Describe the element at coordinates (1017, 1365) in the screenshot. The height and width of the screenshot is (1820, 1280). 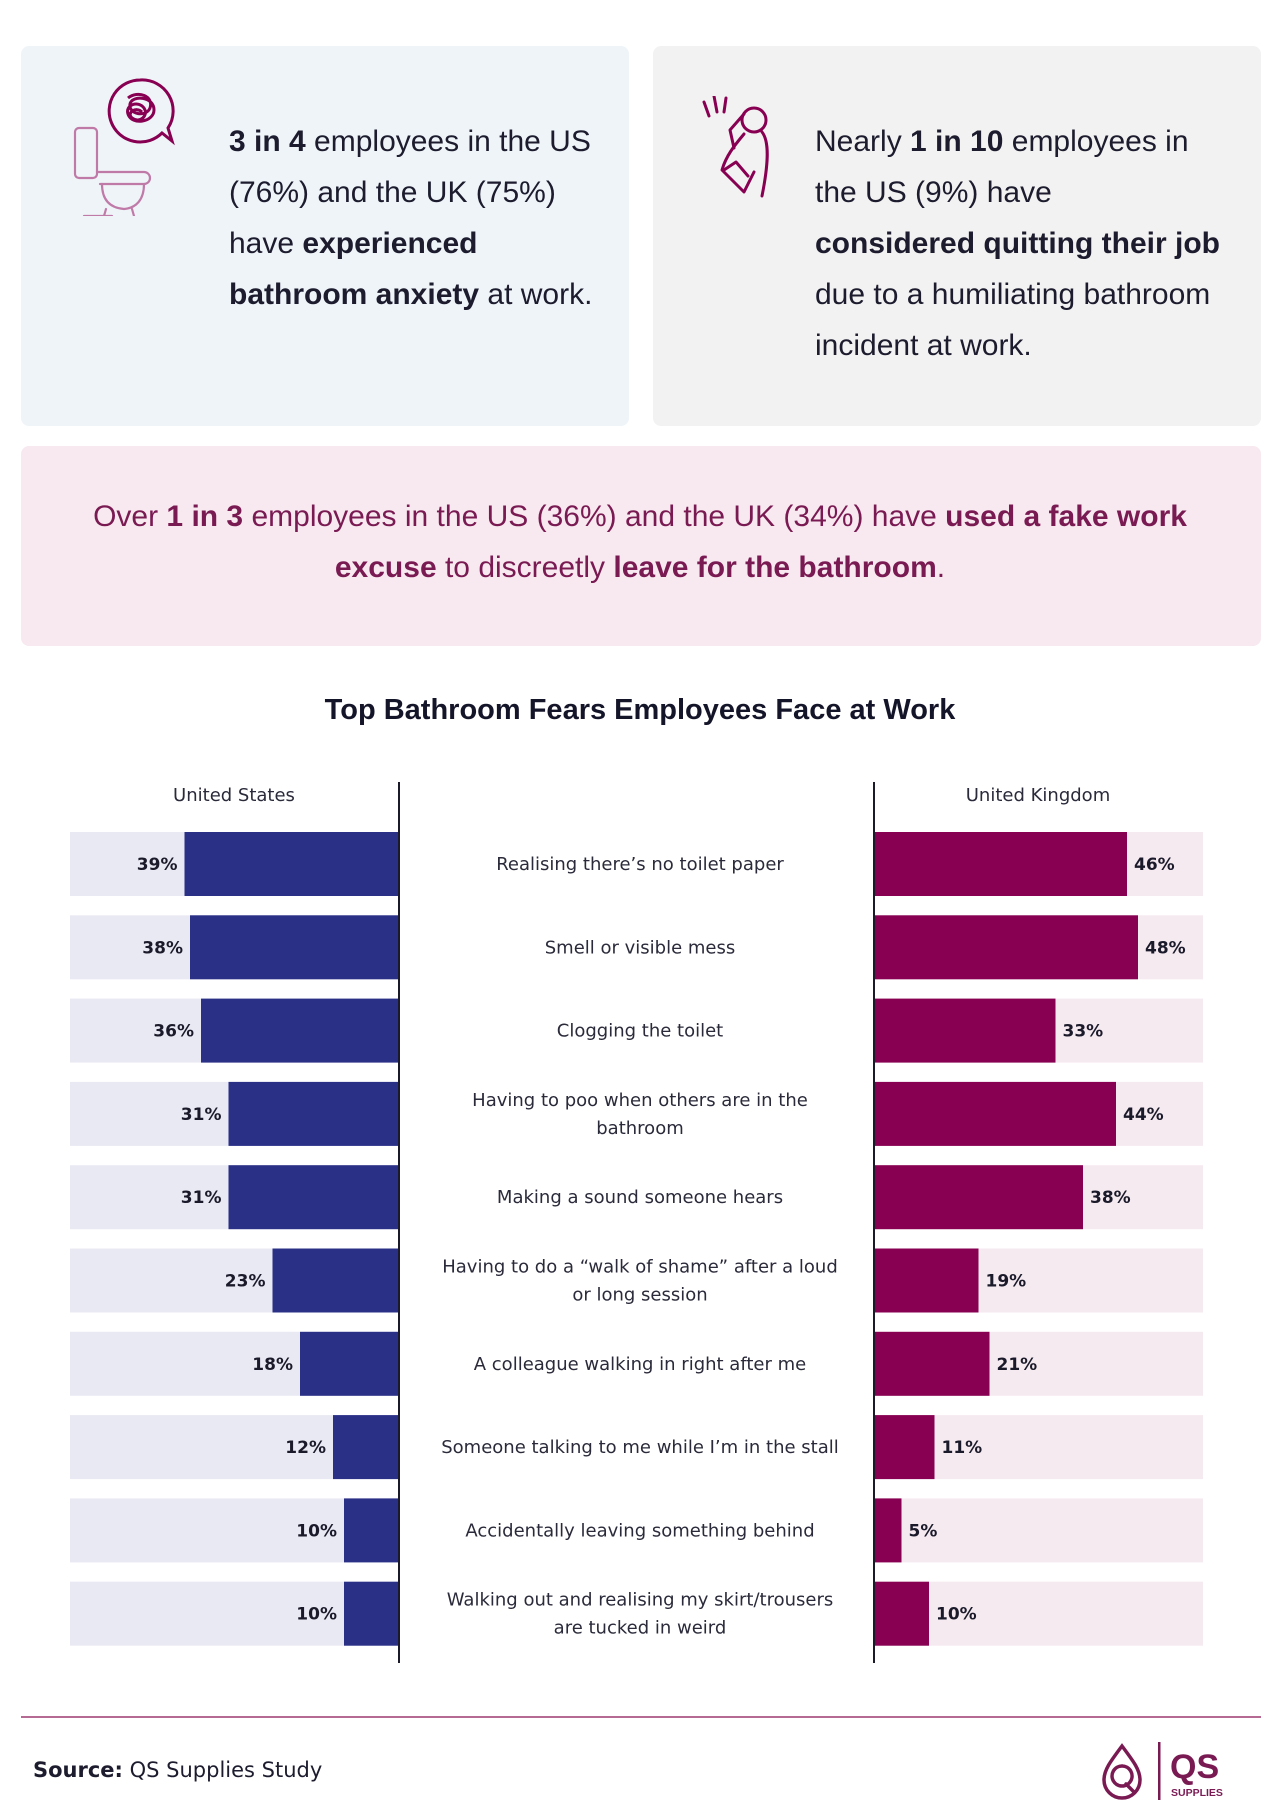
I see `uk-value-label: 21%` at that location.